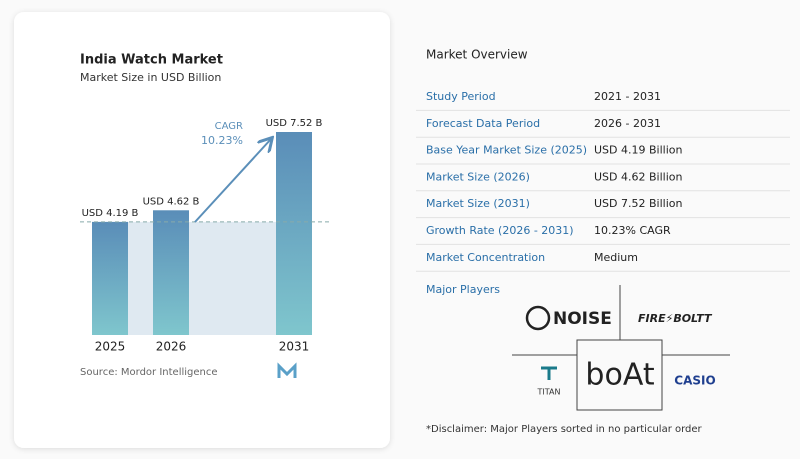  I want to click on cagr-value: 10.23%, so click(222, 140).